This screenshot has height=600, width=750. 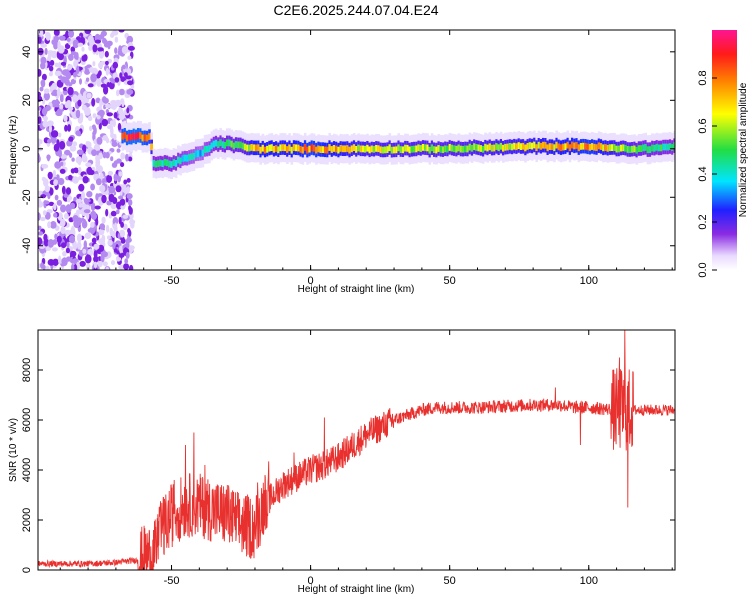 I want to click on colorbar-tick-label: 0.4, so click(x=703, y=173).